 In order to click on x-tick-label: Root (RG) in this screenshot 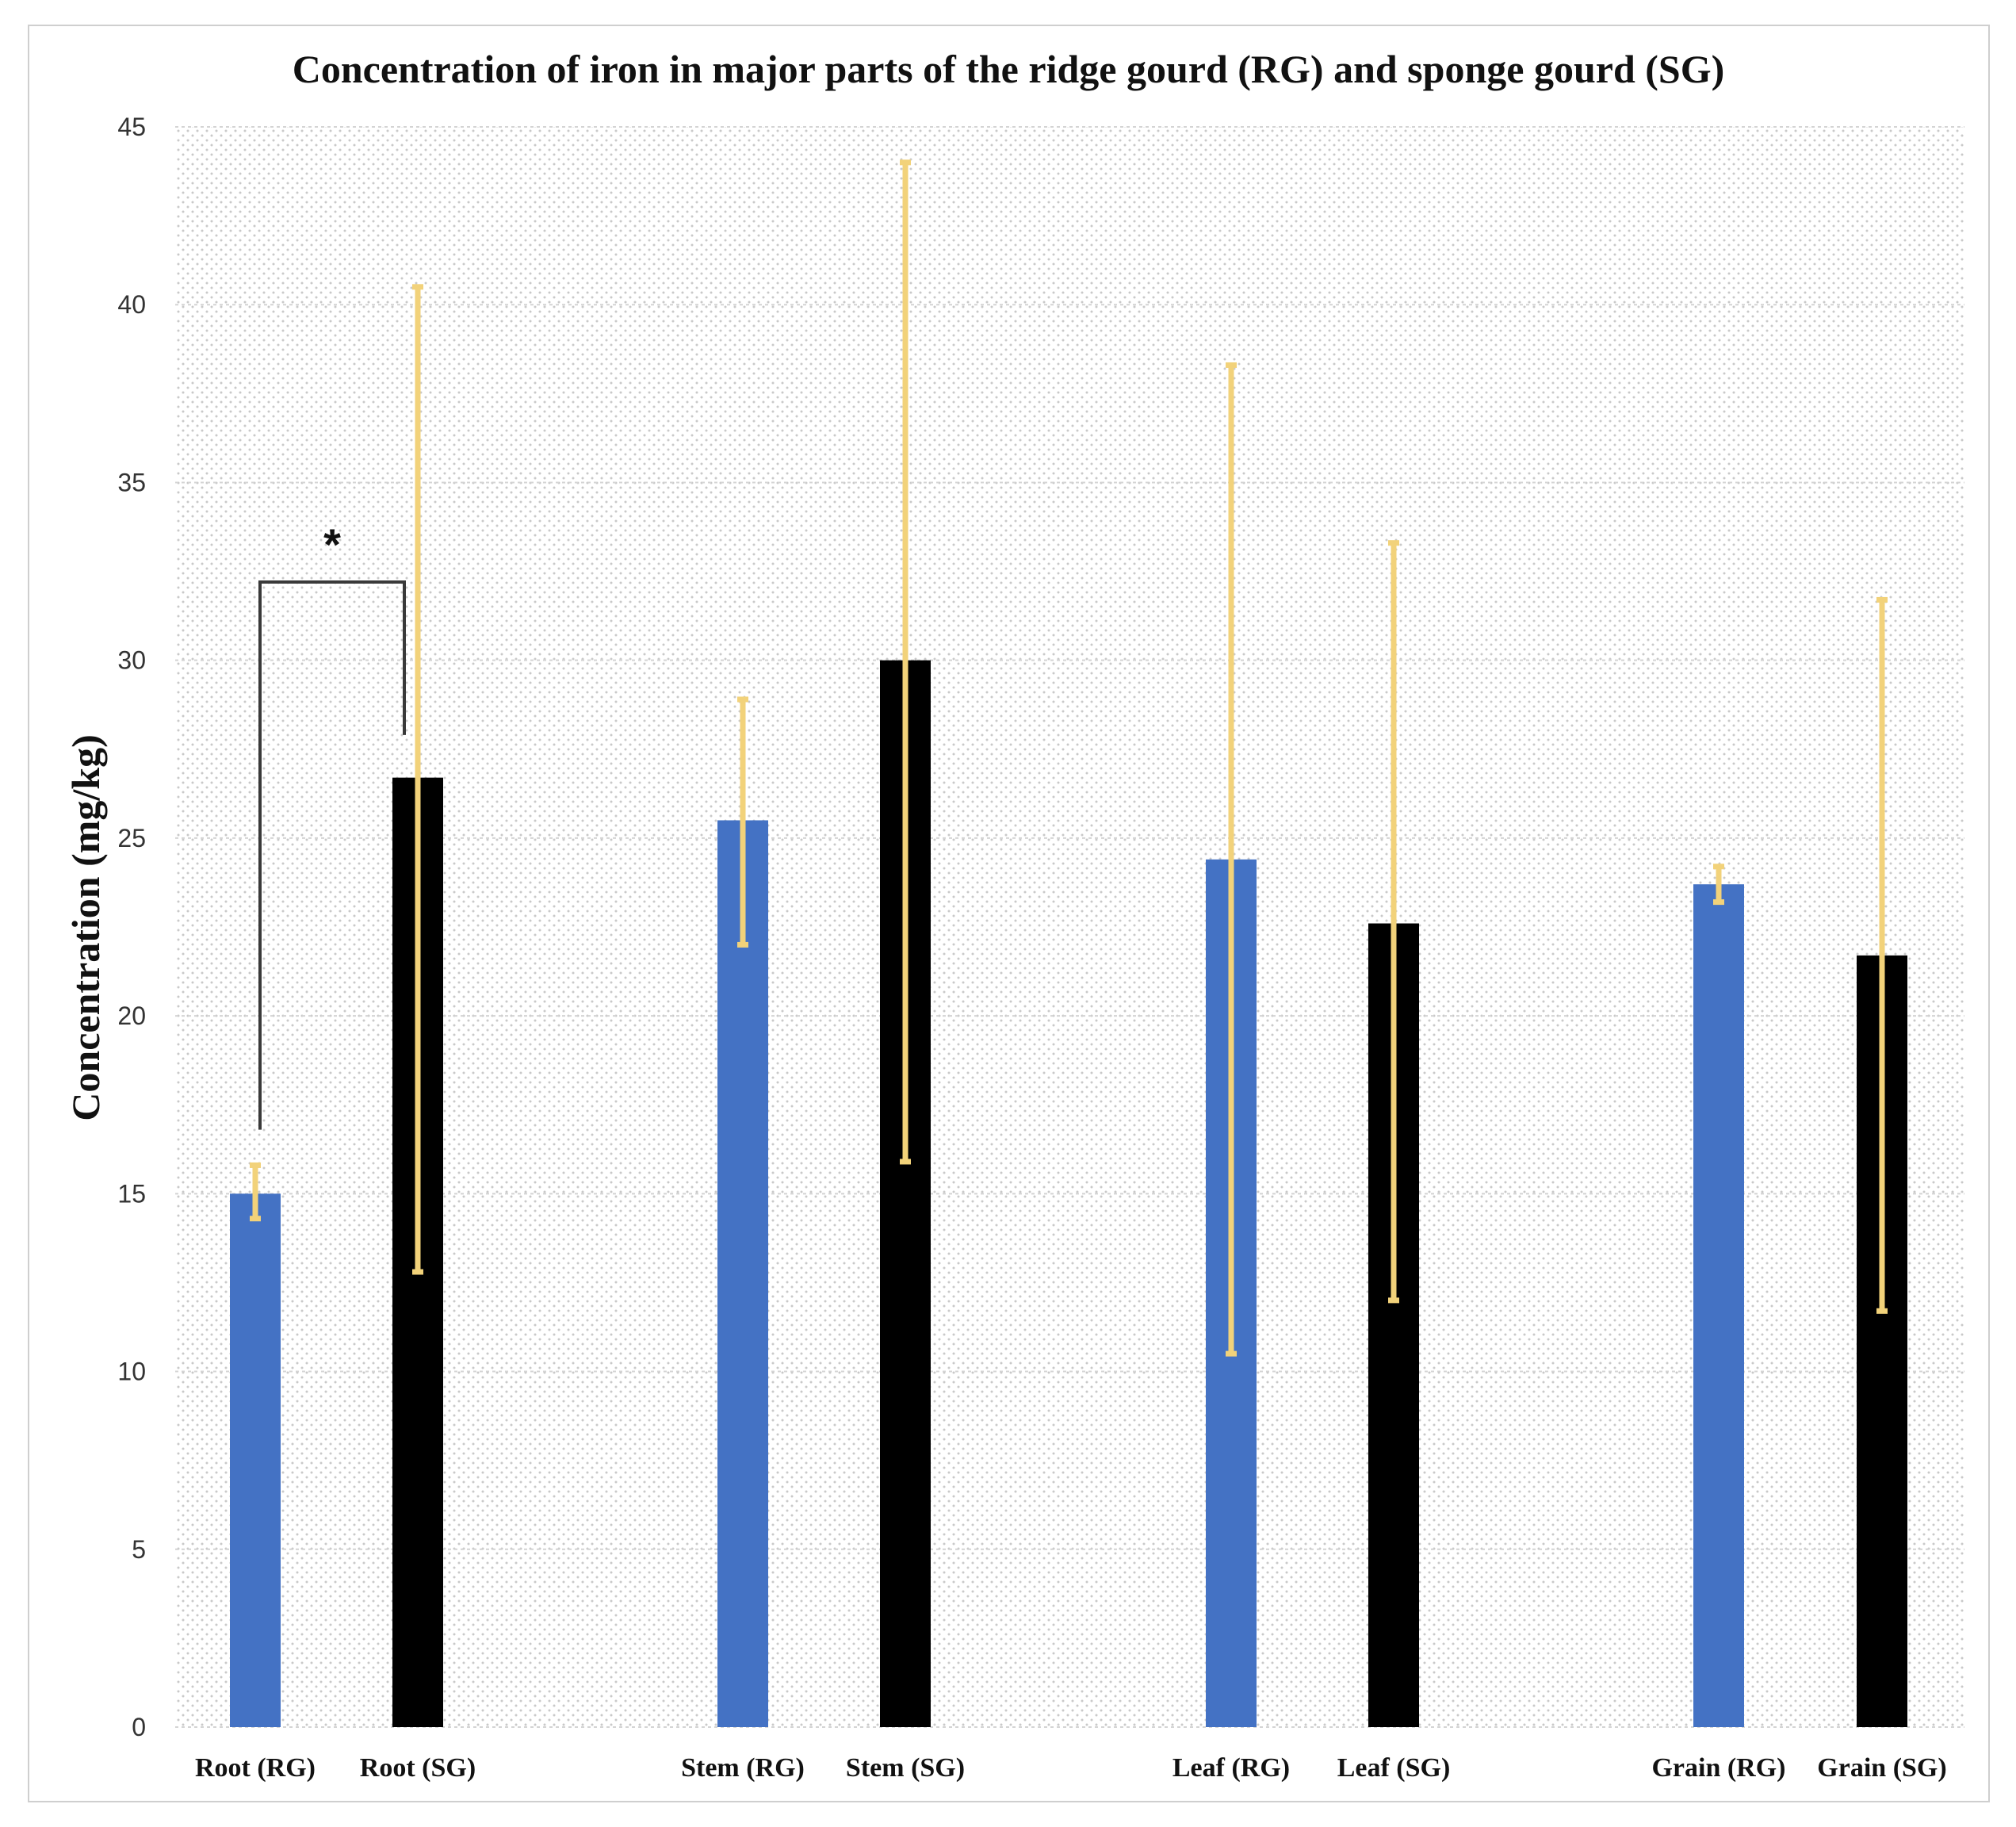, I will do `click(256, 1768)`.